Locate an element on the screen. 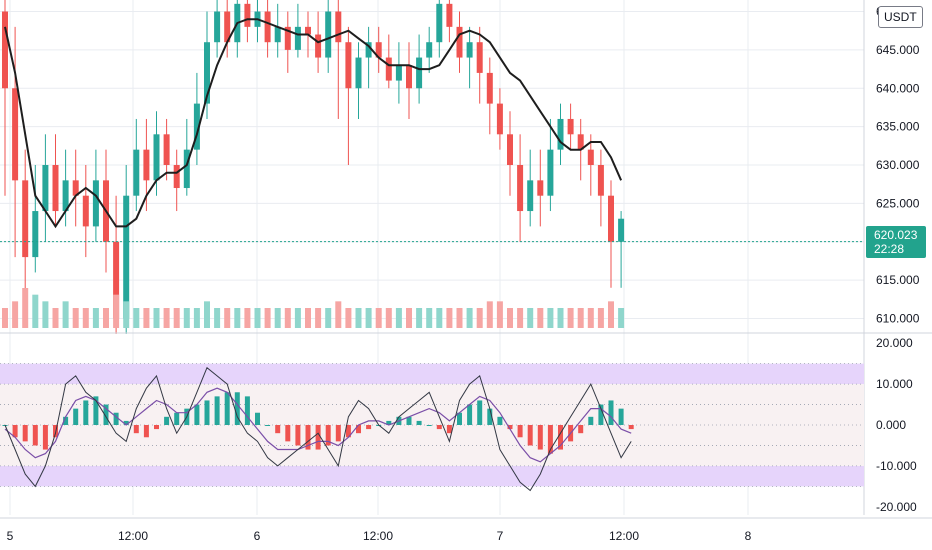  time-axis-label: 8 is located at coordinates (748, 536).